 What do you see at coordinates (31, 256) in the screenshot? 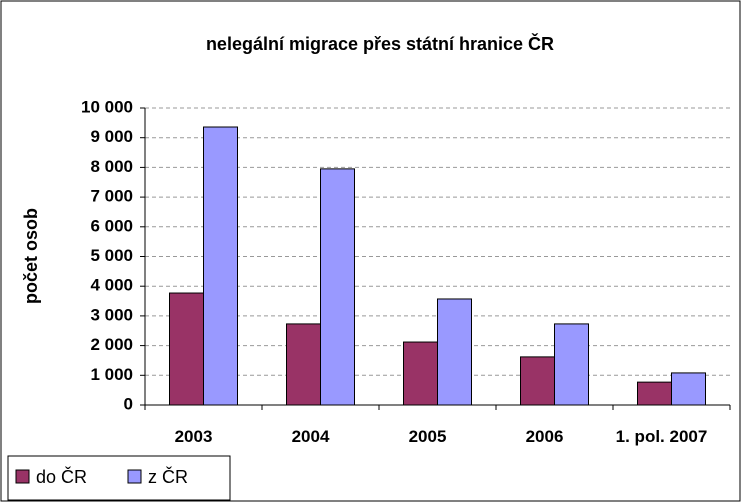
I see `y-axis-label: počet osob` at bounding box center [31, 256].